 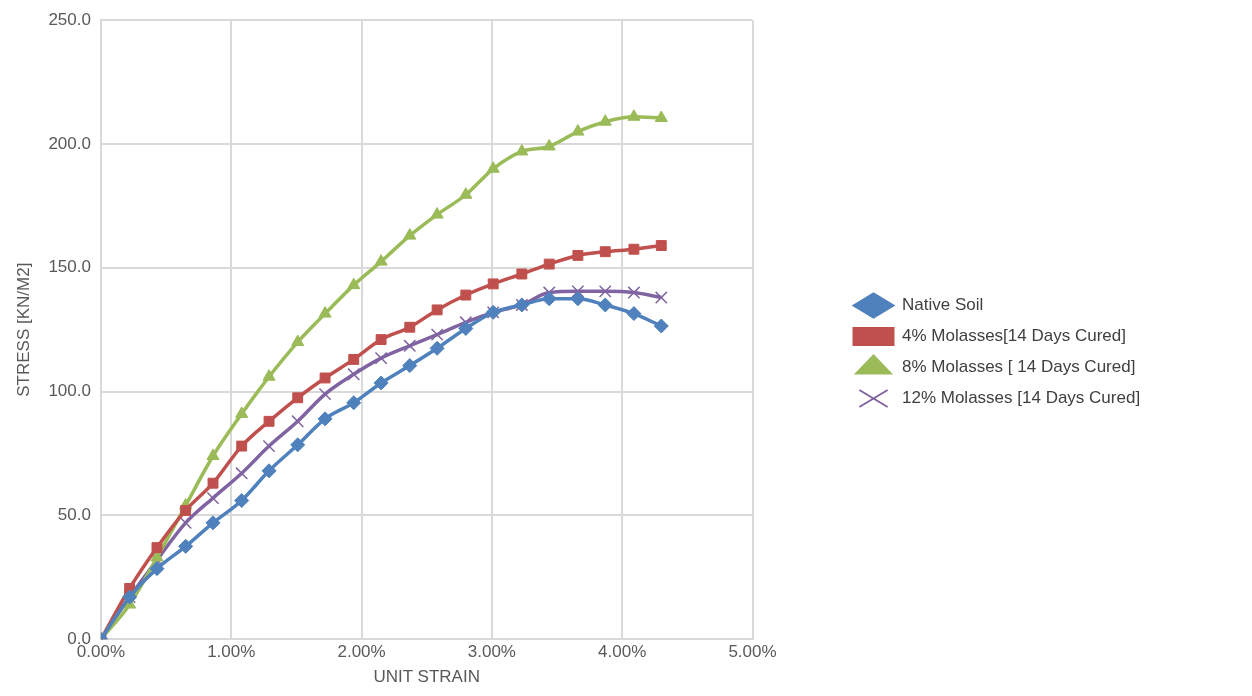 What do you see at coordinates (943, 305) in the screenshot?
I see `legend-label: Native Soil` at bounding box center [943, 305].